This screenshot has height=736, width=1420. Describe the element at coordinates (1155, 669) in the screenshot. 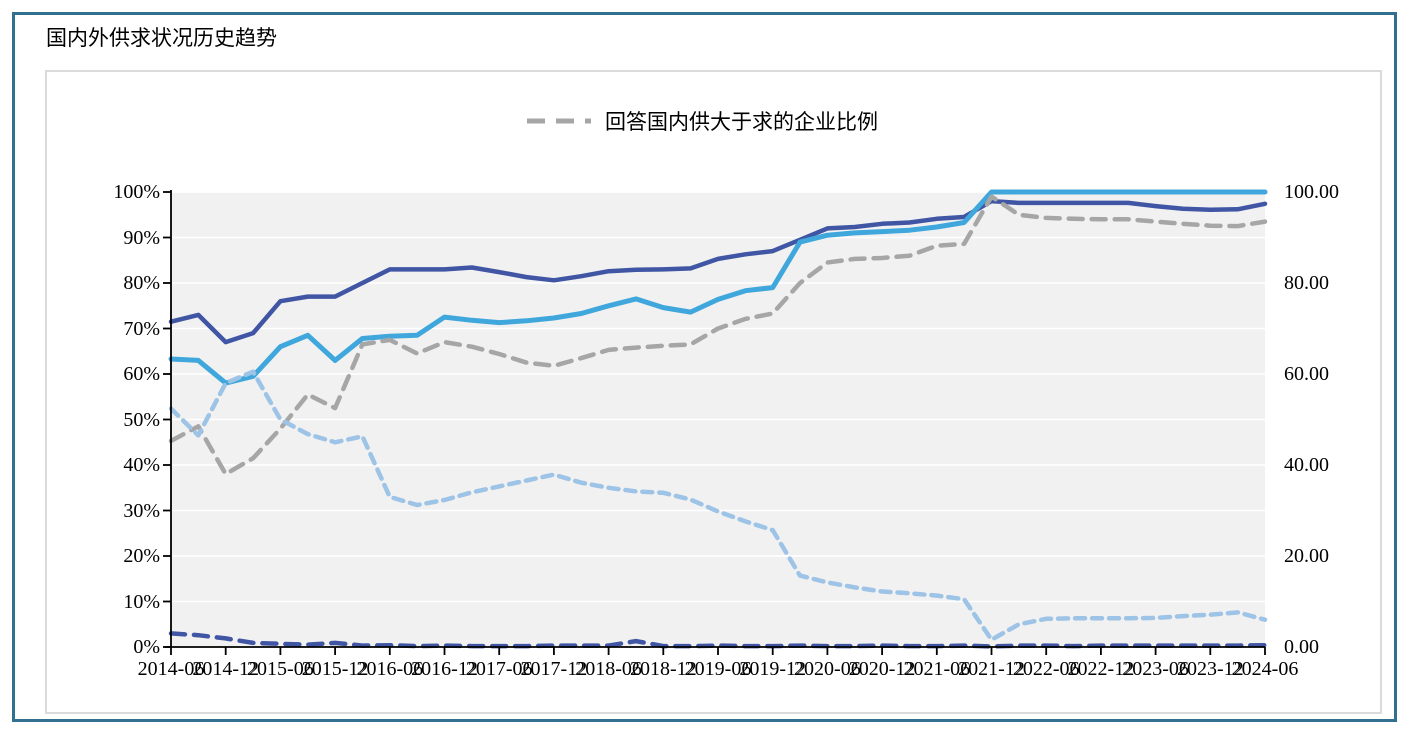

I see `x-axis-label: 2023-06` at that location.